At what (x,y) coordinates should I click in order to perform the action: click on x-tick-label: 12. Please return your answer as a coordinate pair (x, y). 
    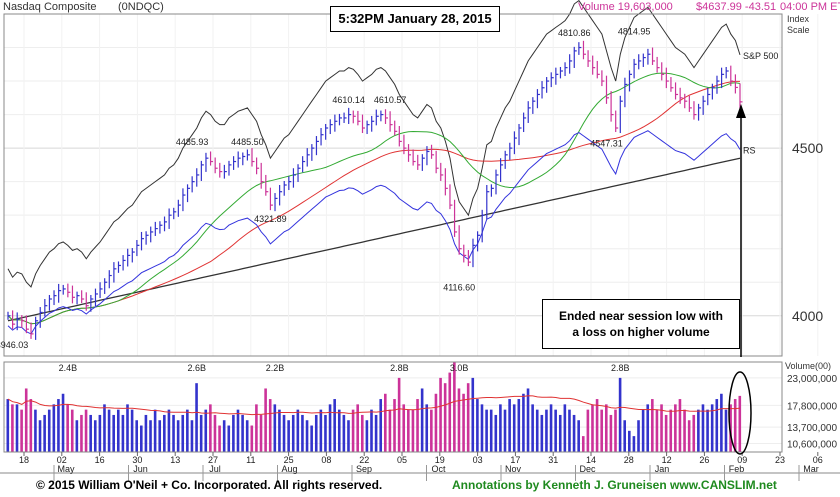
    Looking at the image, I should click on (667, 460).